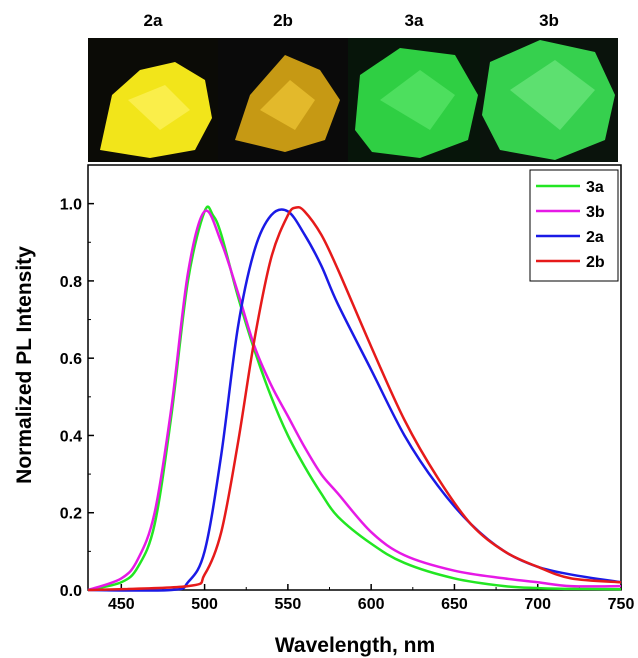 This screenshot has width=638, height=658. What do you see at coordinates (537, 604) in the screenshot?
I see `x-tick-label: 700` at bounding box center [537, 604].